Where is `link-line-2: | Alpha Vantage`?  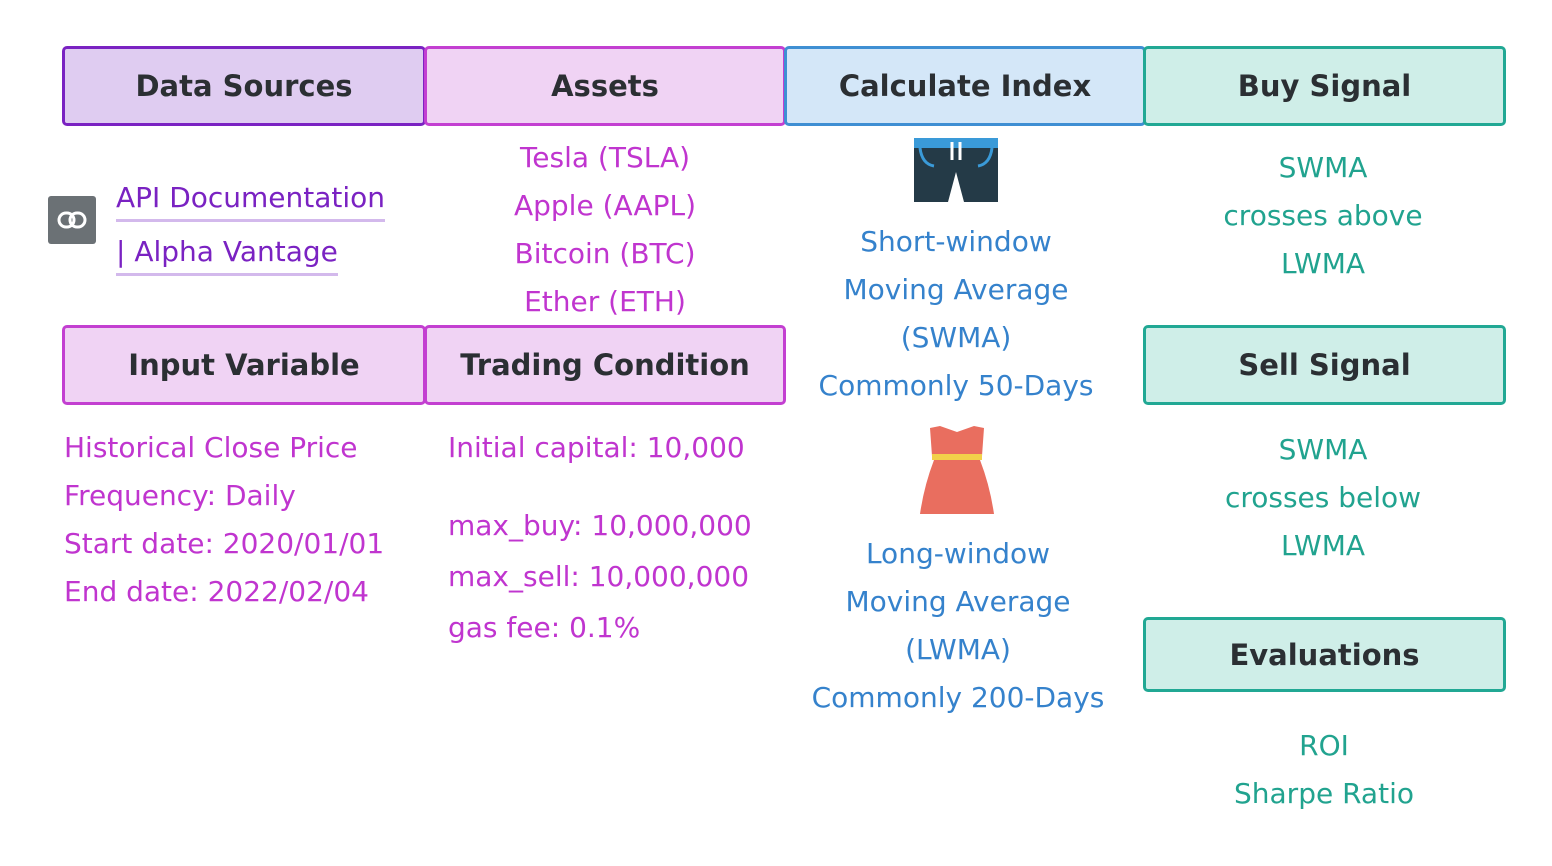 link-line-2: | Alpha Vantage is located at coordinates (227, 253).